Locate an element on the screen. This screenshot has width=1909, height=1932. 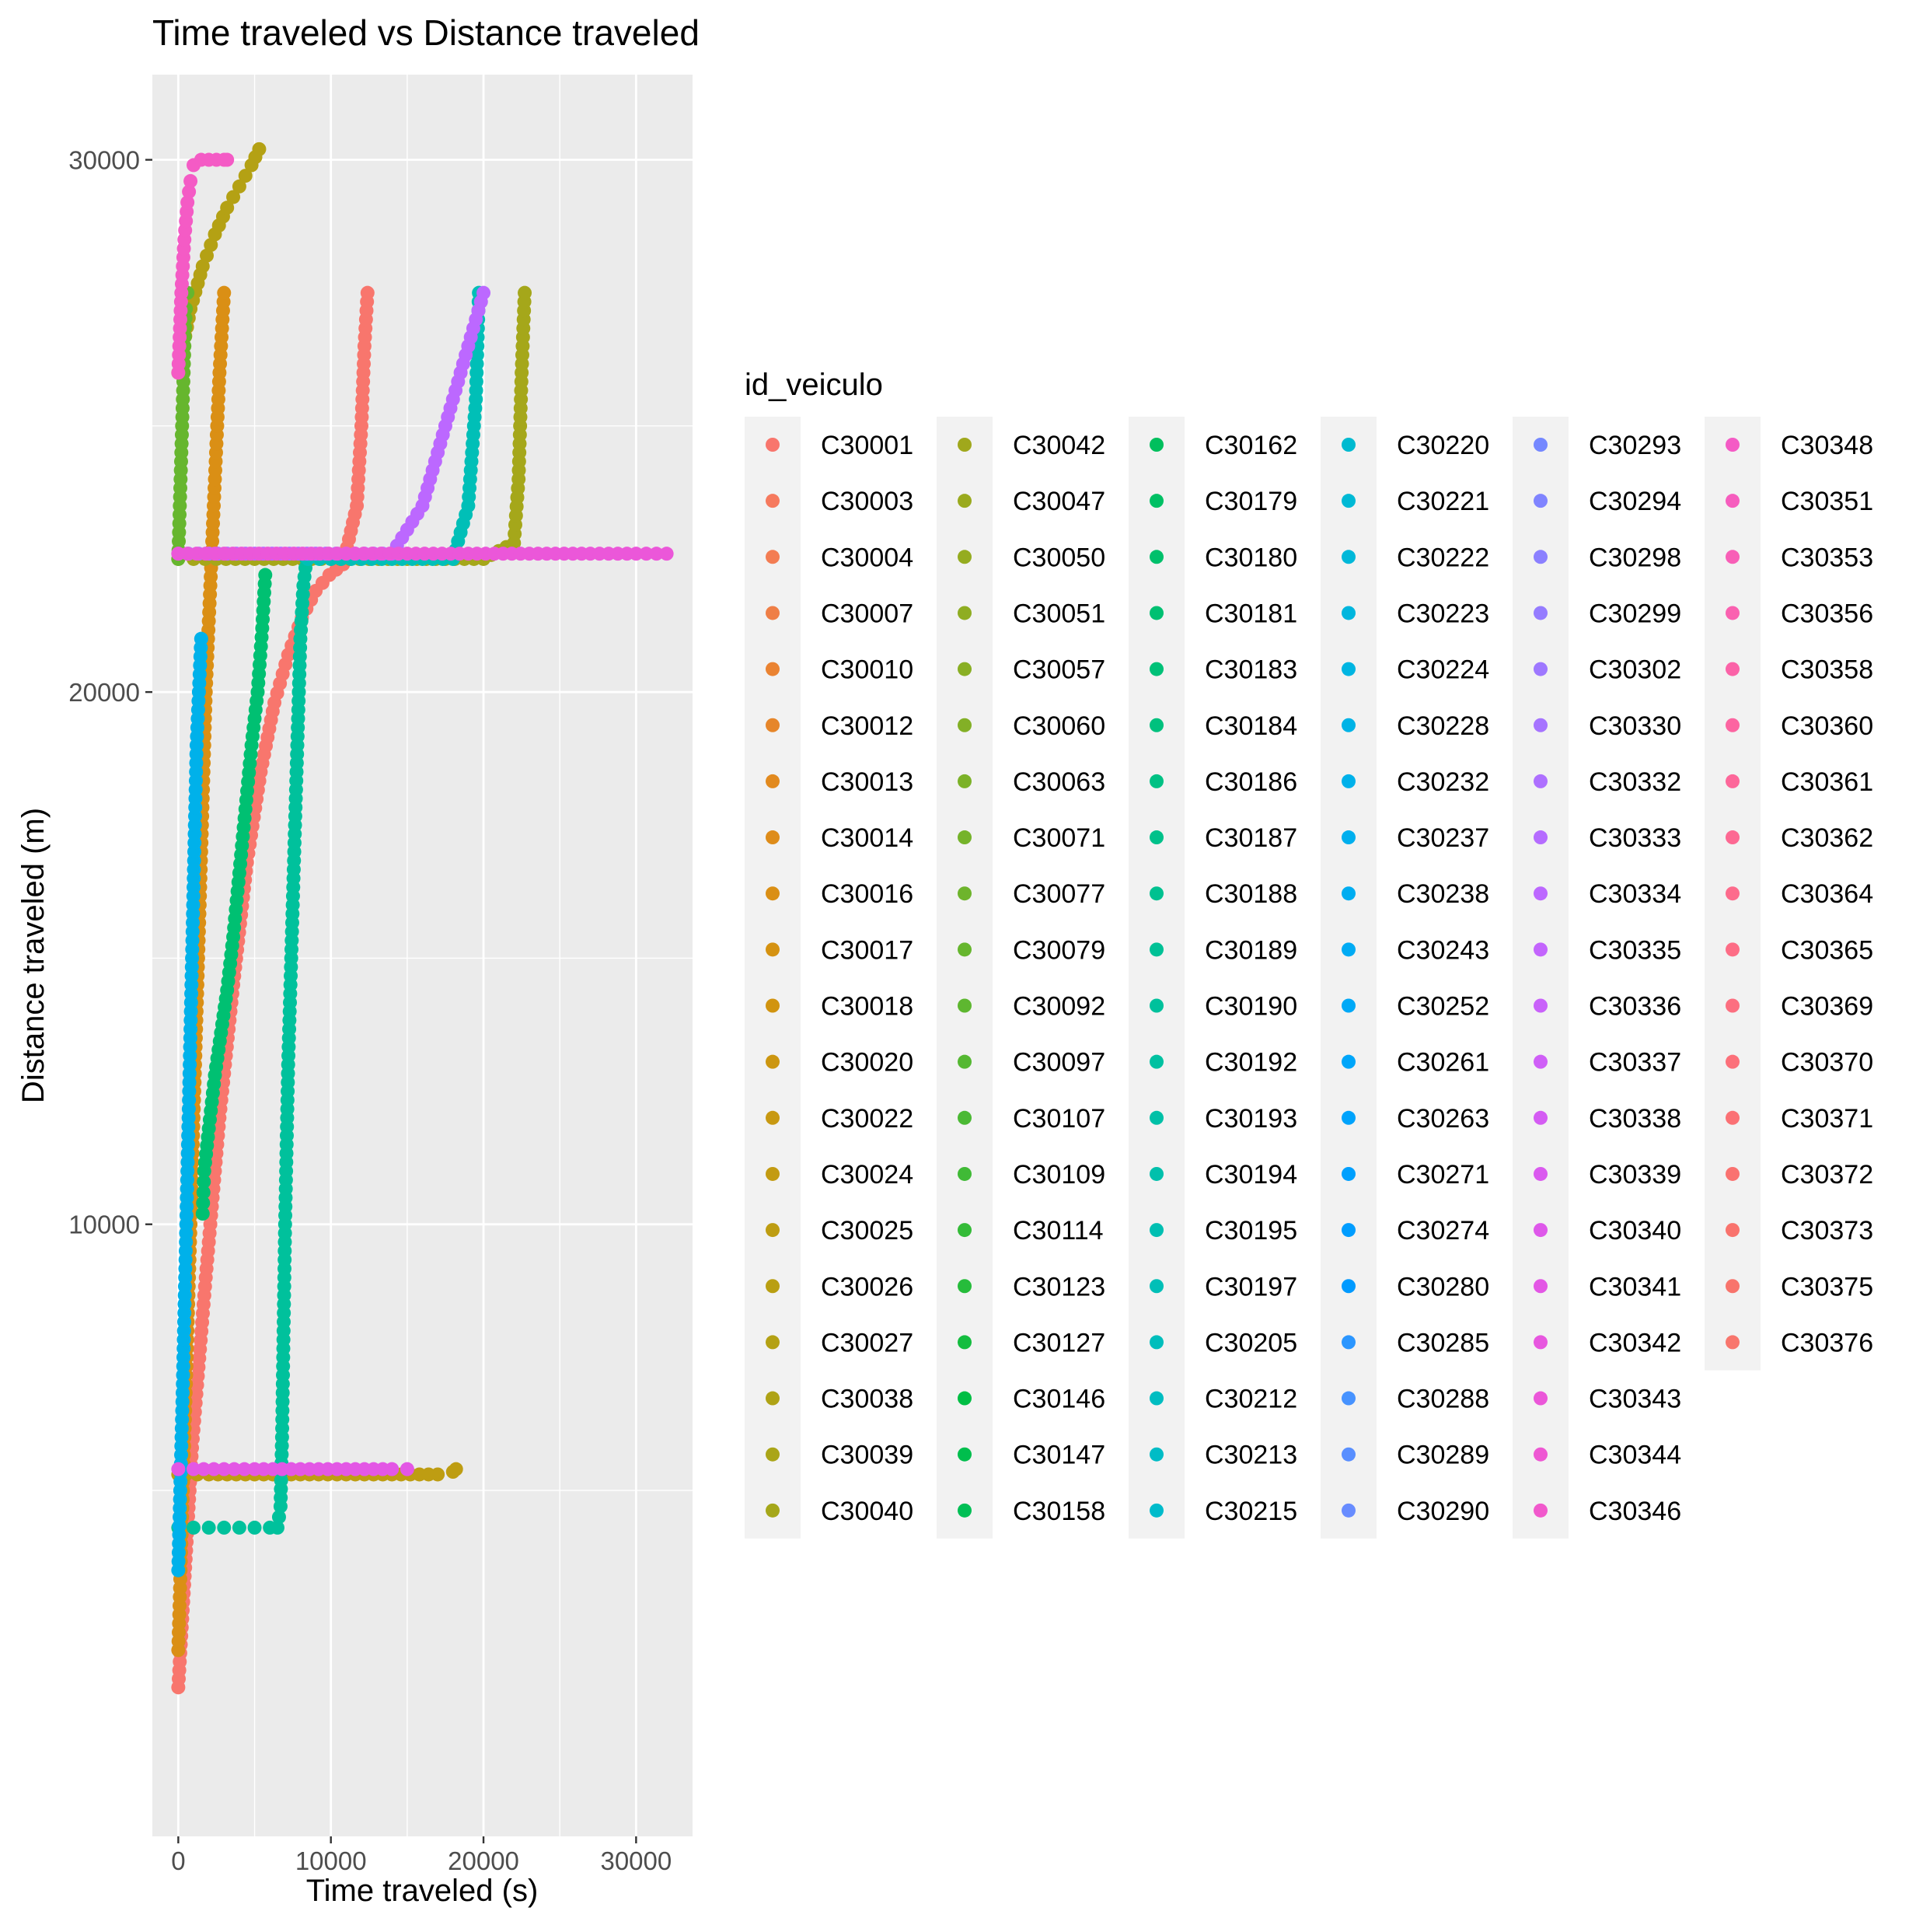
legend-label: C30063 is located at coordinates (1059, 782).